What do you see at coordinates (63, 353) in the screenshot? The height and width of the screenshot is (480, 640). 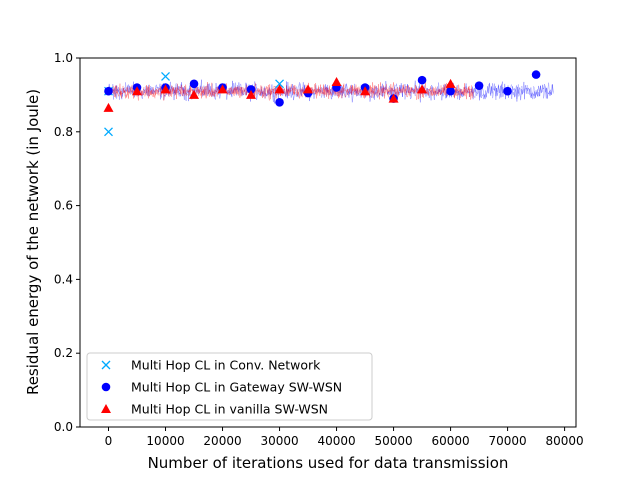 I see `y-tick-label: 0.2` at bounding box center [63, 353].